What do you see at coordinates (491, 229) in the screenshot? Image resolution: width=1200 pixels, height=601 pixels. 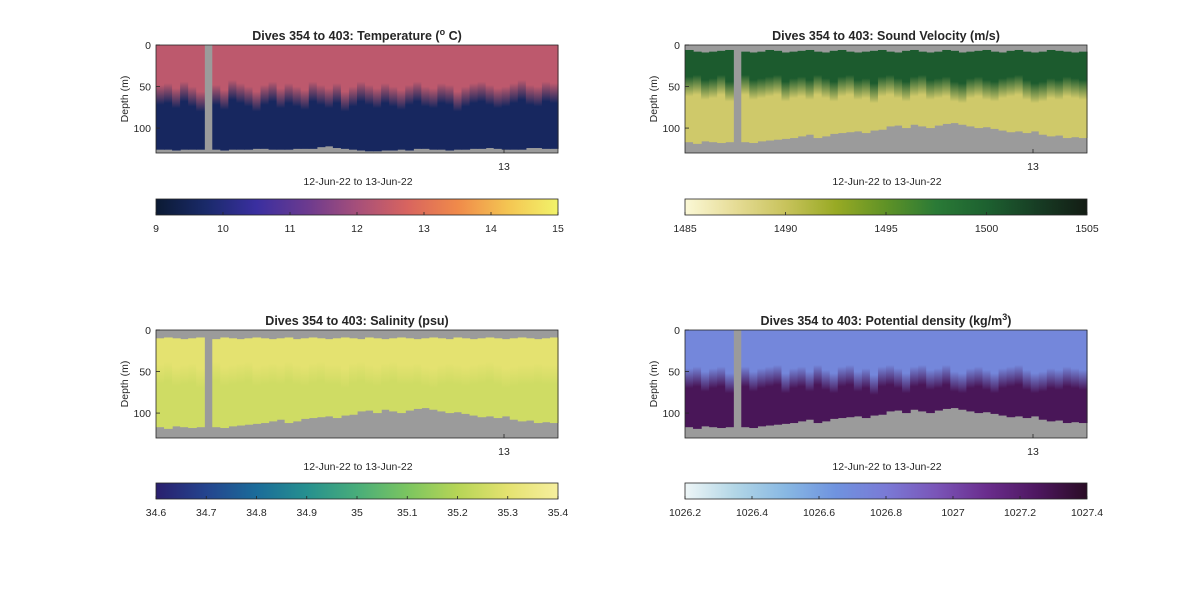 I see `colorbar-tick-label: 14` at bounding box center [491, 229].